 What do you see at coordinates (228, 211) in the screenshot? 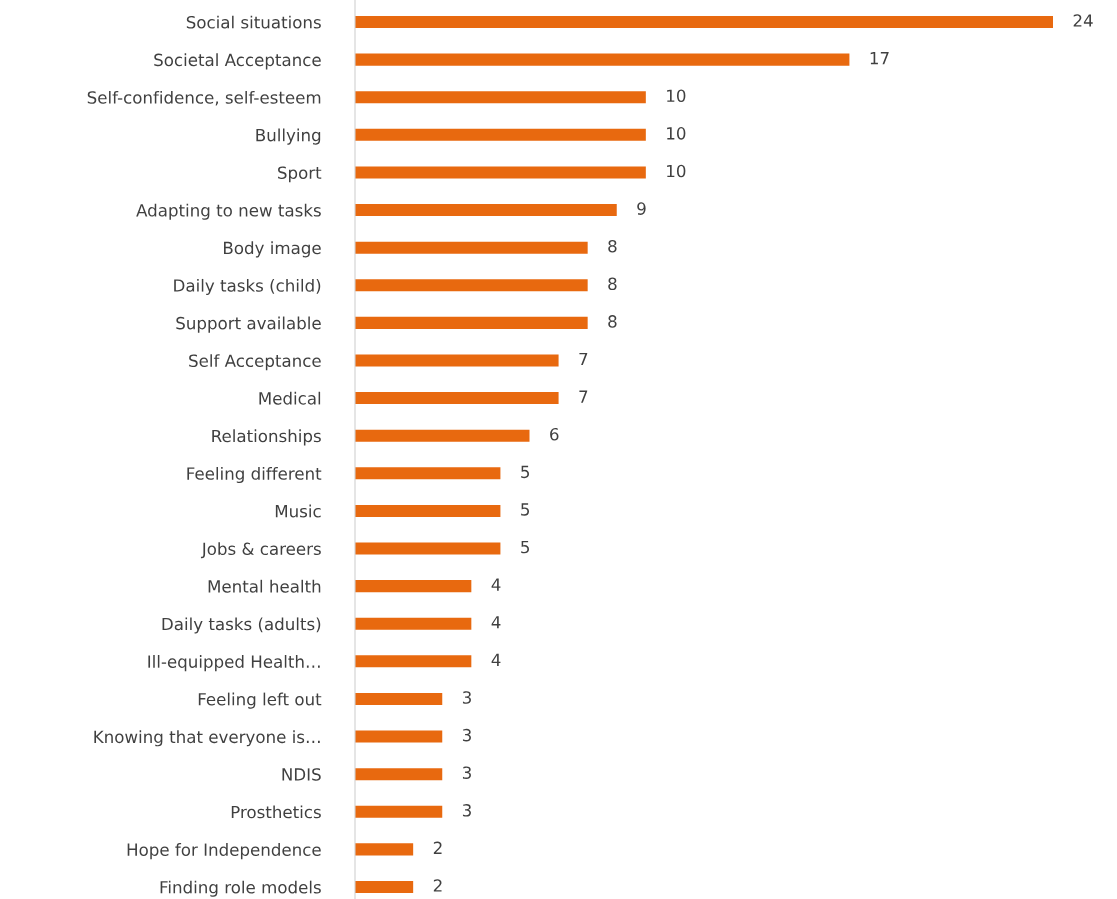
I see `y-tick-label: Adapting to new tasks` at bounding box center [228, 211].